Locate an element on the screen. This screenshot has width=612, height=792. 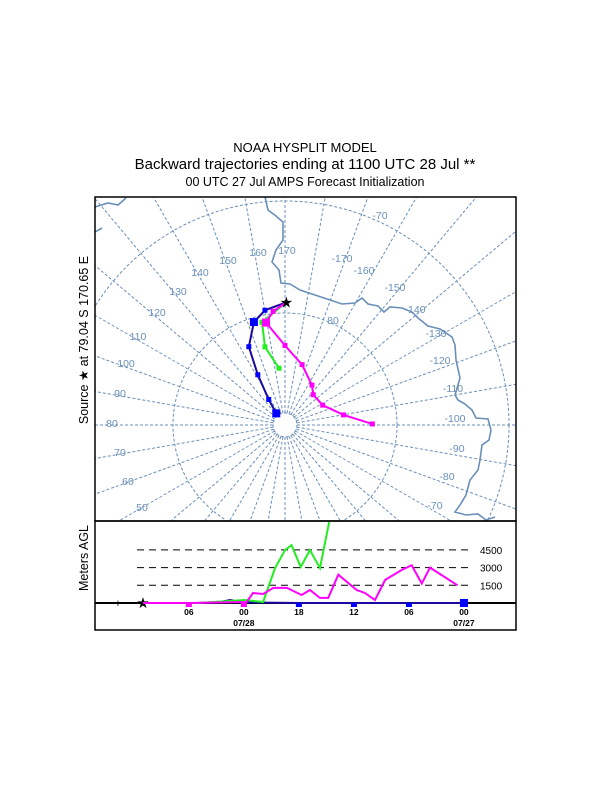
height-gridline-label: 4500 is located at coordinates (491, 551).